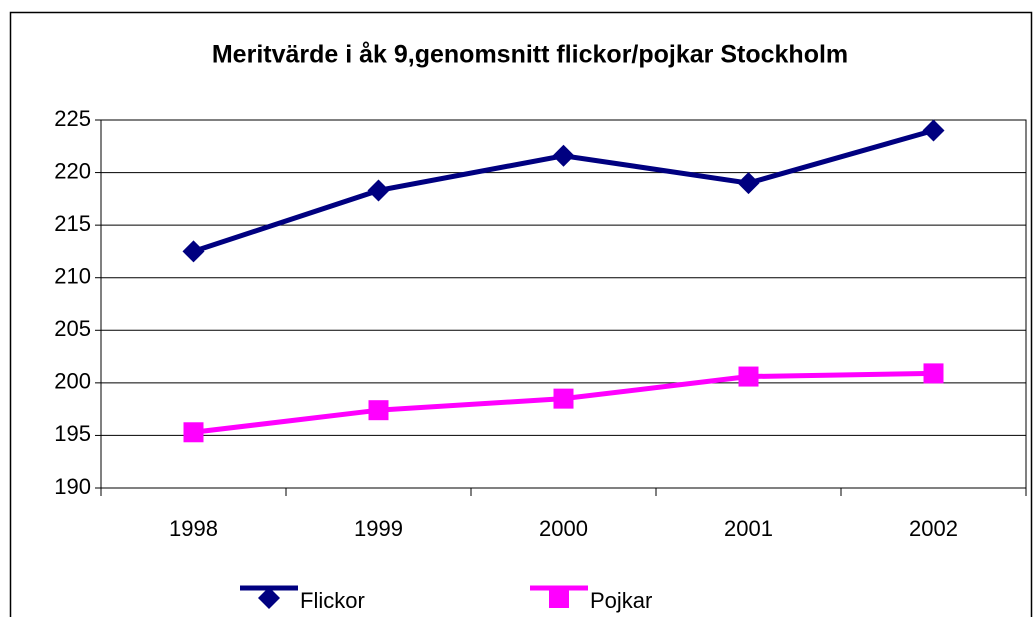  Describe the element at coordinates (933, 528) in the screenshot. I see `x-tick-label: 2002` at that location.